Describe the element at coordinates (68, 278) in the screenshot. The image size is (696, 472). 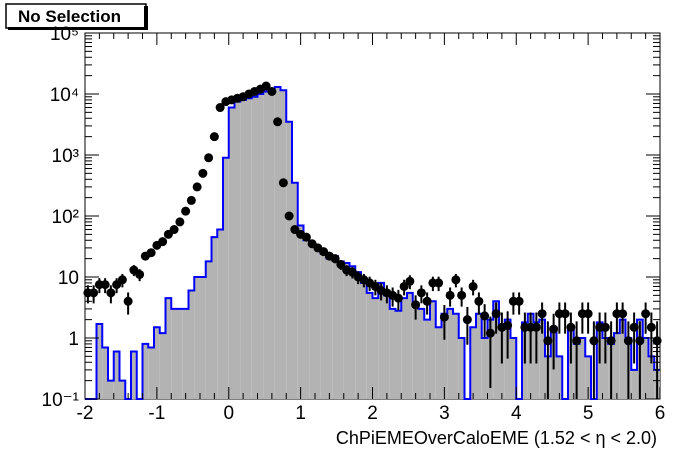
I see `y-tick-label: 10` at that location.